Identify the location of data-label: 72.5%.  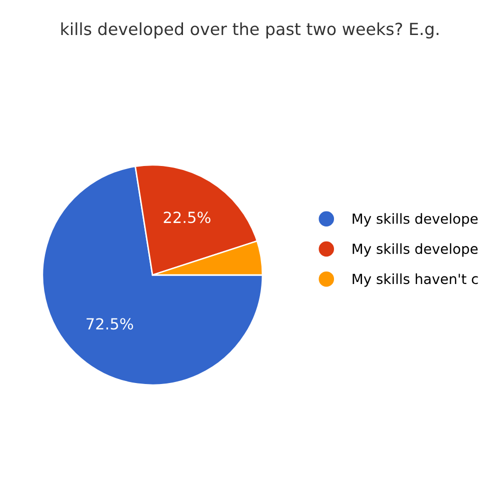
(110, 324).